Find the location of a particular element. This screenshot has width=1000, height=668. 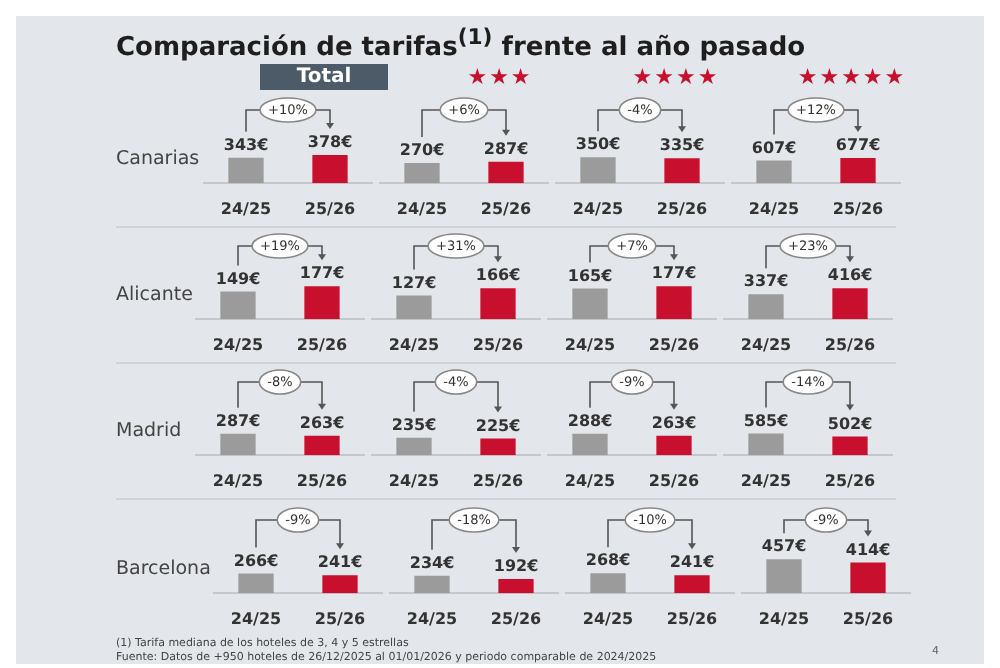

data-label: 677€ is located at coordinates (857, 145).